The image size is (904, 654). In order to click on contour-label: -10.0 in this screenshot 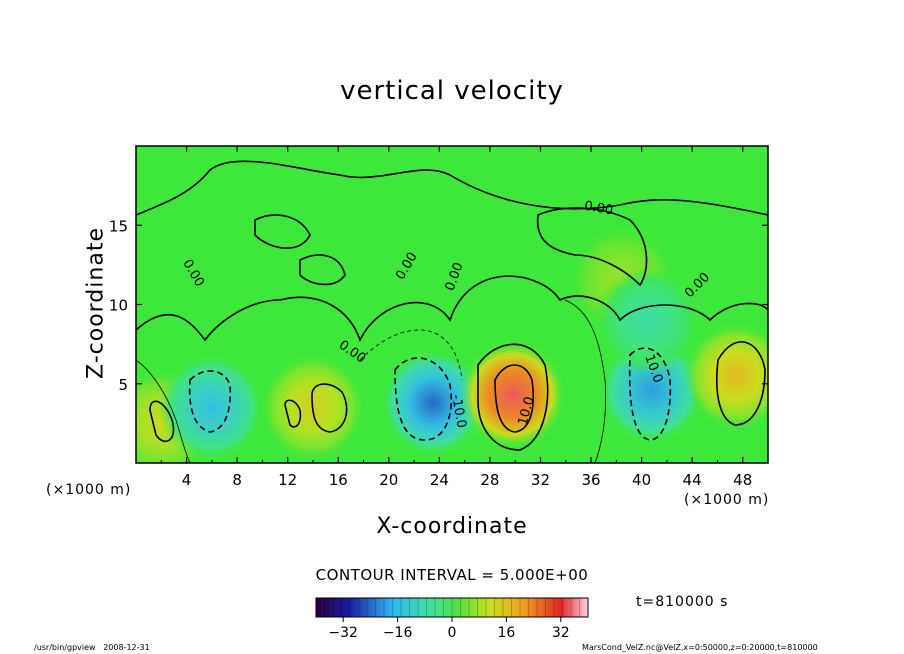, I will do `click(458, 412)`.